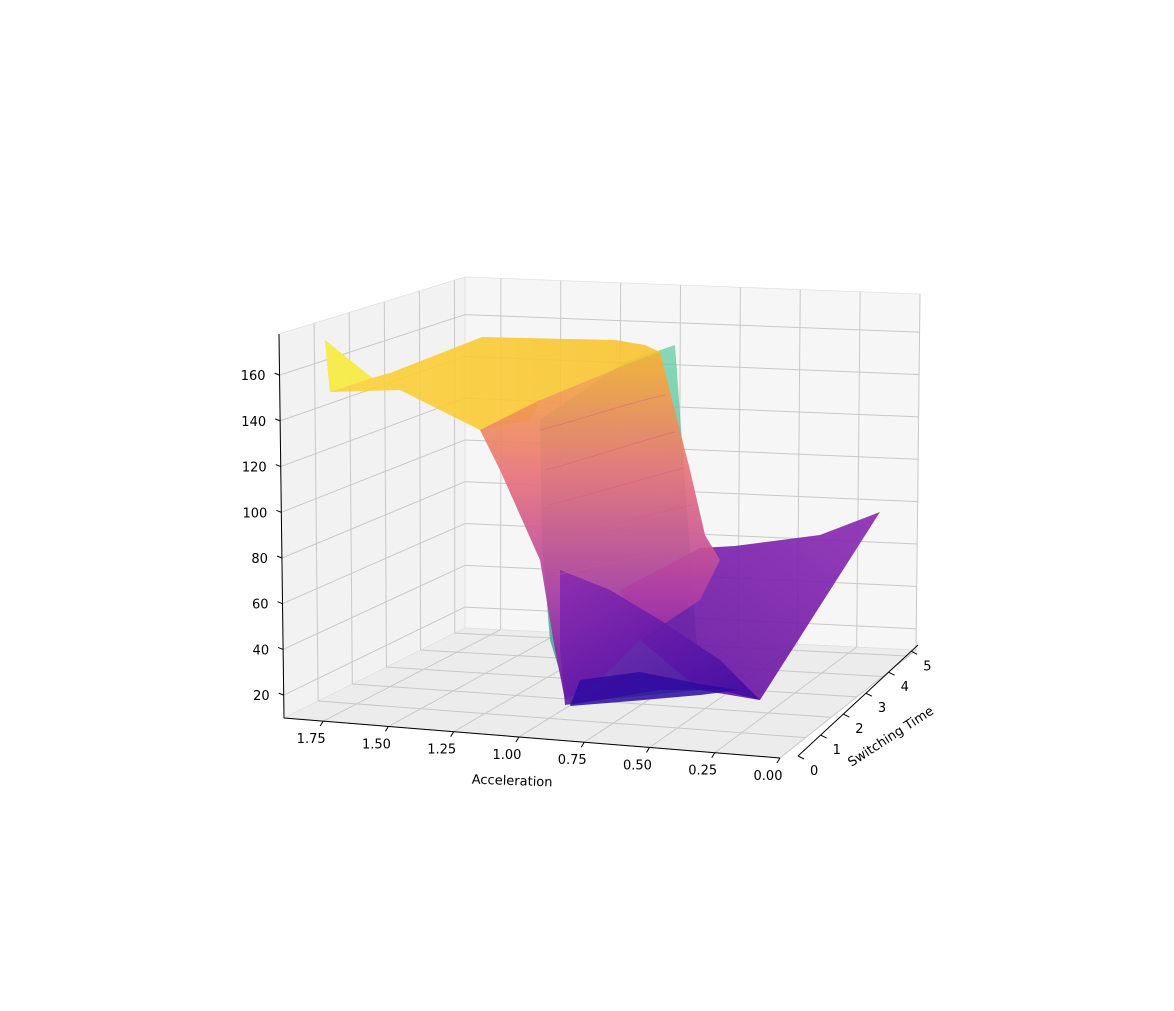 This screenshot has height=1011, width=1174. What do you see at coordinates (254, 468) in the screenshot?
I see `z-tick-label: 120` at bounding box center [254, 468].